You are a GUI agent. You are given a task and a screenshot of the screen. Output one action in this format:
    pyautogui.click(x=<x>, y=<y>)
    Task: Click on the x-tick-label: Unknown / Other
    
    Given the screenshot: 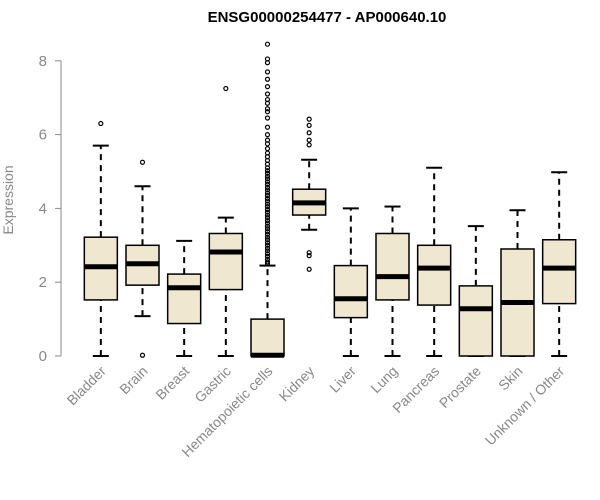 What is the action you would take?
    pyautogui.click(x=525, y=406)
    